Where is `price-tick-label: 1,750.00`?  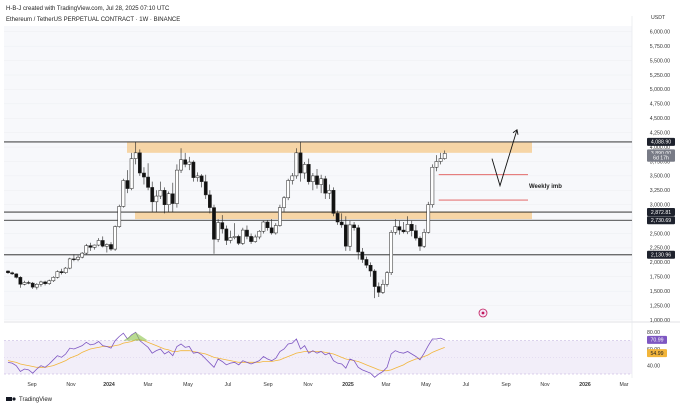
price-tick-label: 1,750.00 is located at coordinates (660, 278).